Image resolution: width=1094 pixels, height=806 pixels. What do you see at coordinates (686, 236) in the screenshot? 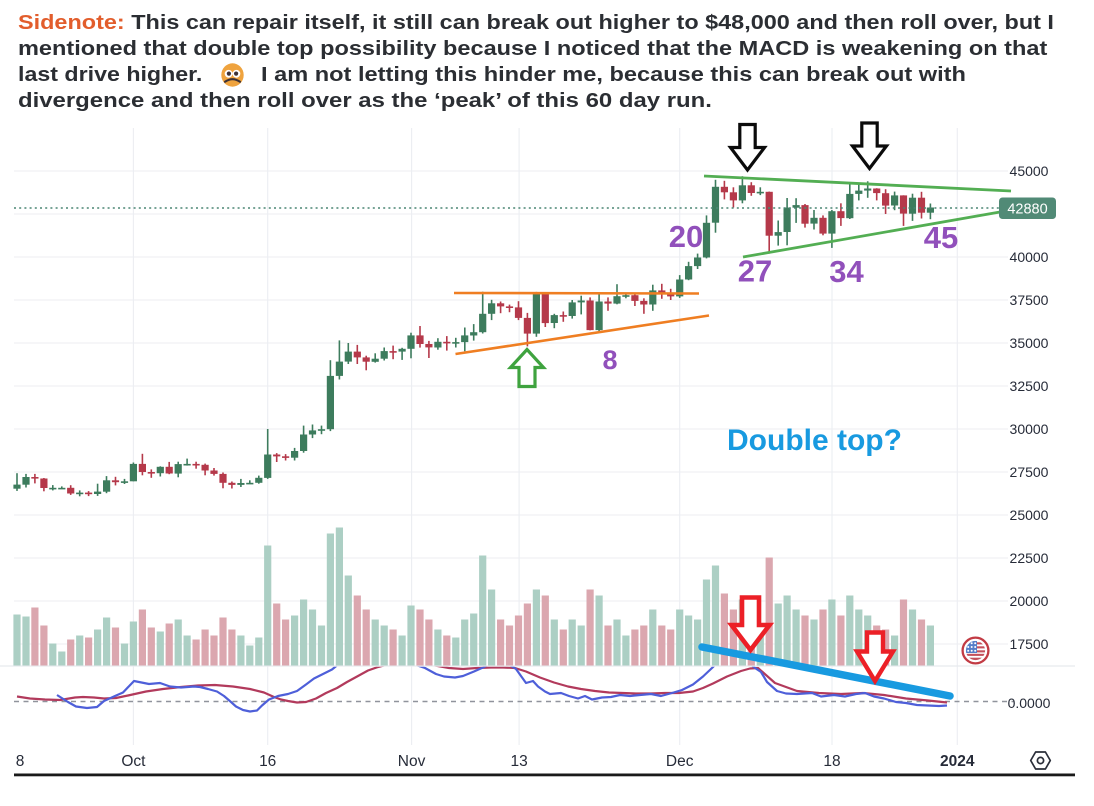
I see `svg-text: 20` at bounding box center [686, 236].